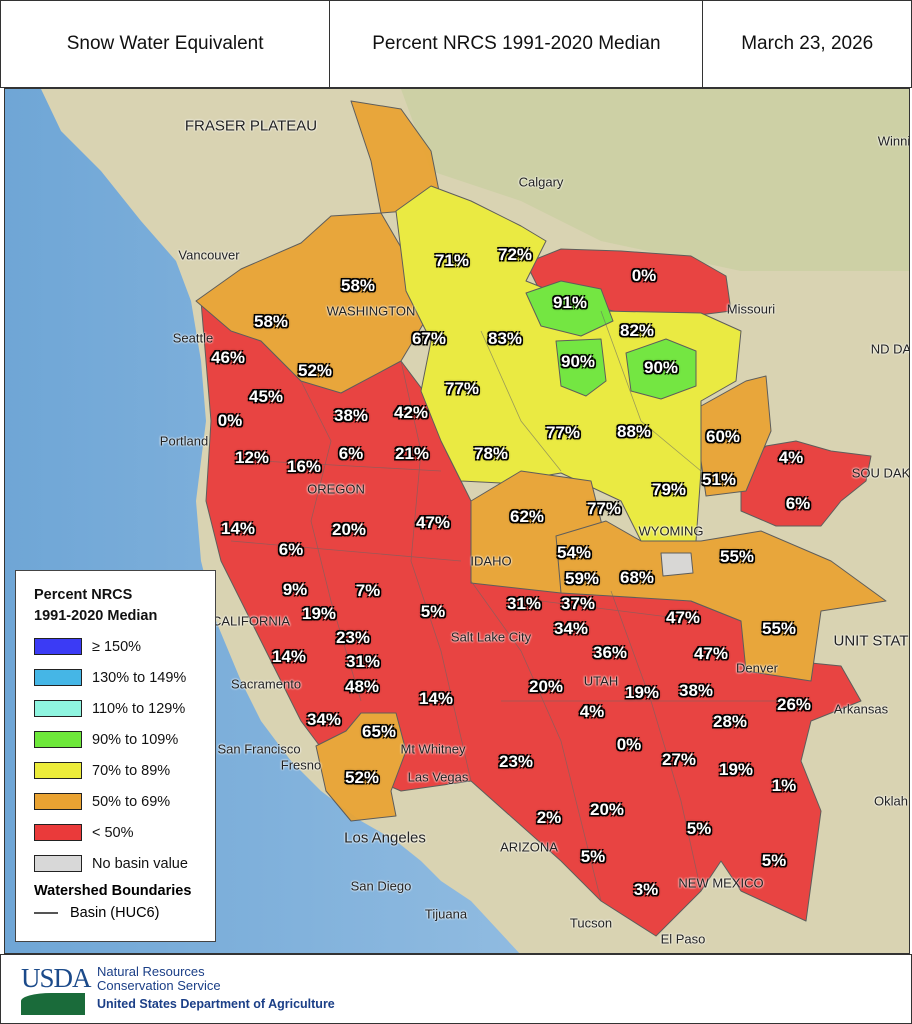  I want to click on basin-value-label: 36%, so click(610, 652).